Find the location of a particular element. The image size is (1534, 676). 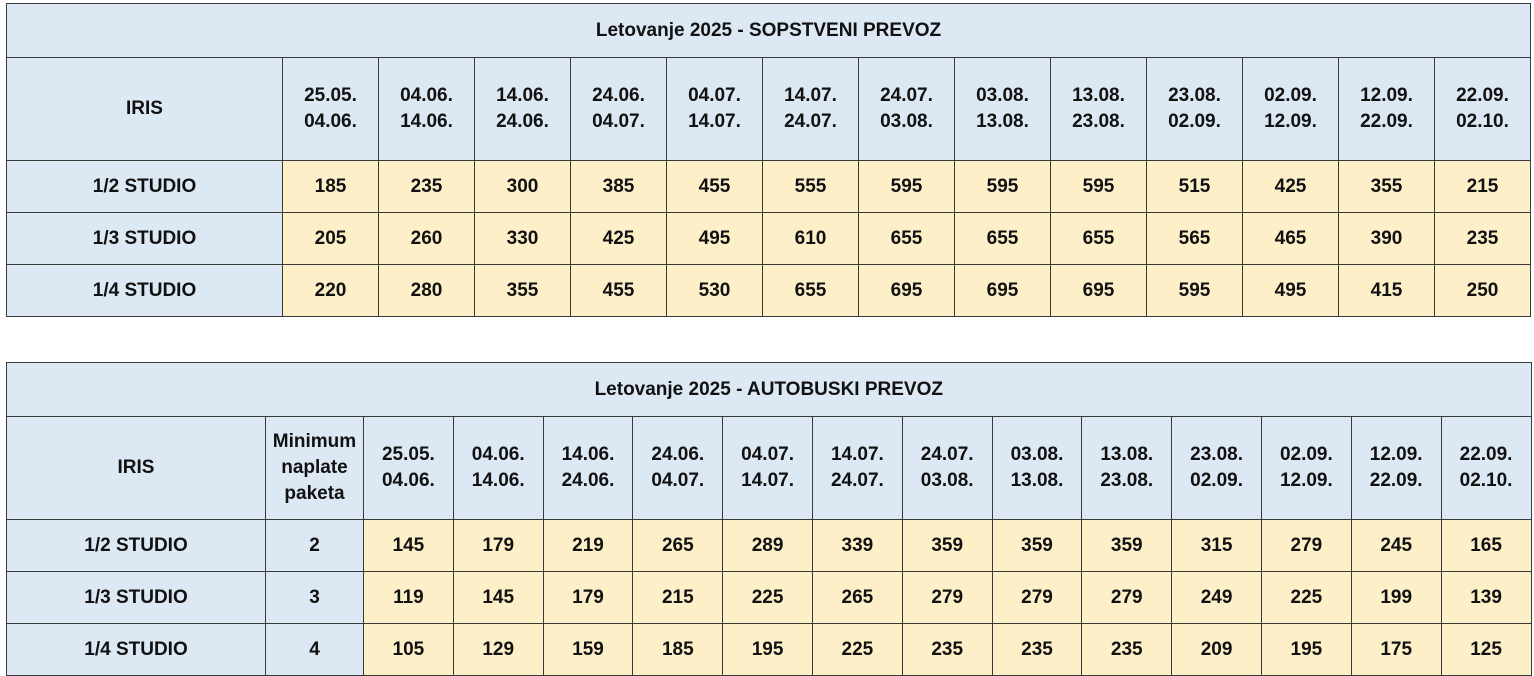

minimum-payment-label-line: paketa is located at coordinates (314, 493).